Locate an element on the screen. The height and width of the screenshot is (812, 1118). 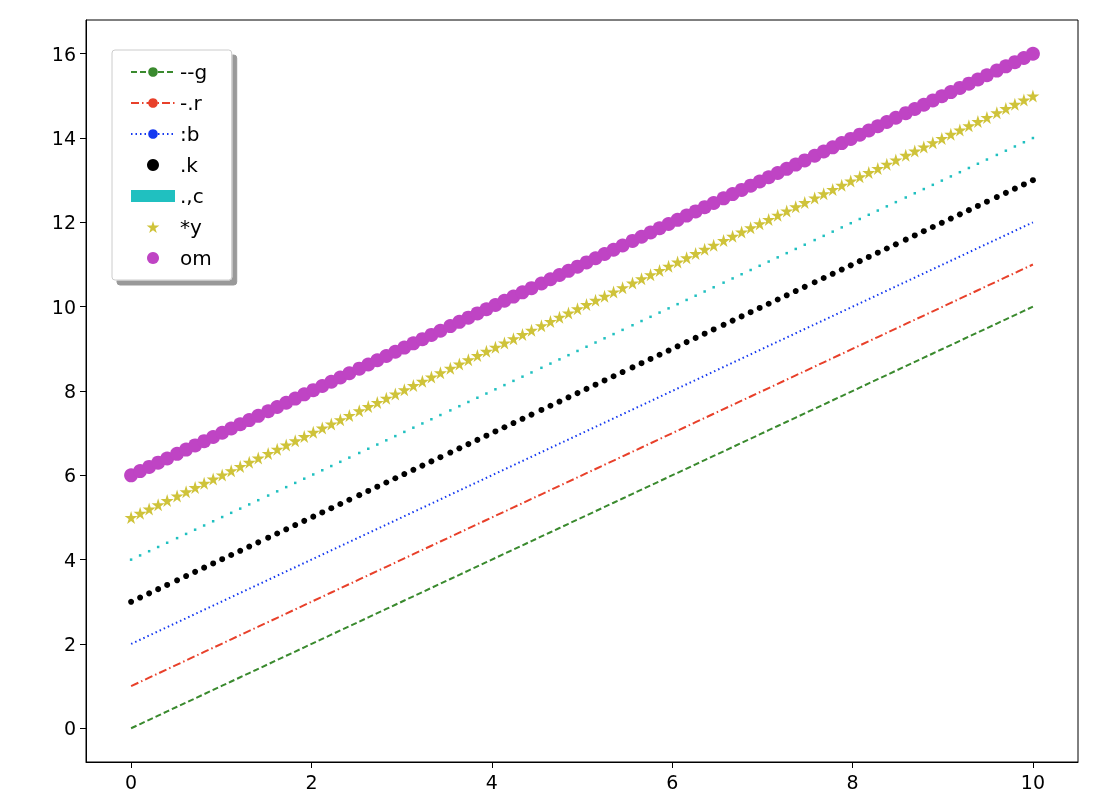
x-tick-label: 6 is located at coordinates (672, 781).